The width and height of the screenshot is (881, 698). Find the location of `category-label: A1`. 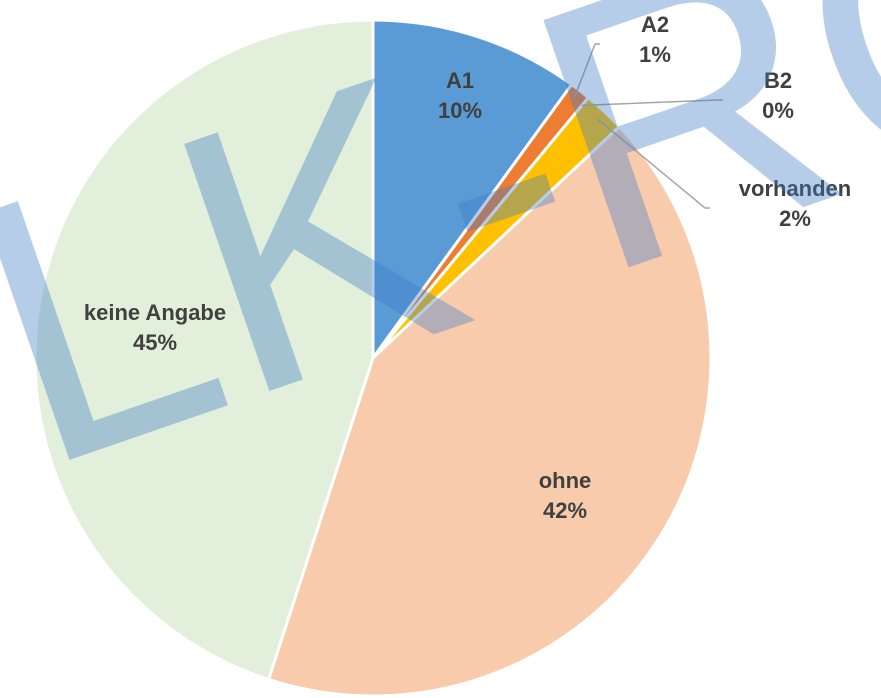

category-label: A1 is located at coordinates (460, 80).